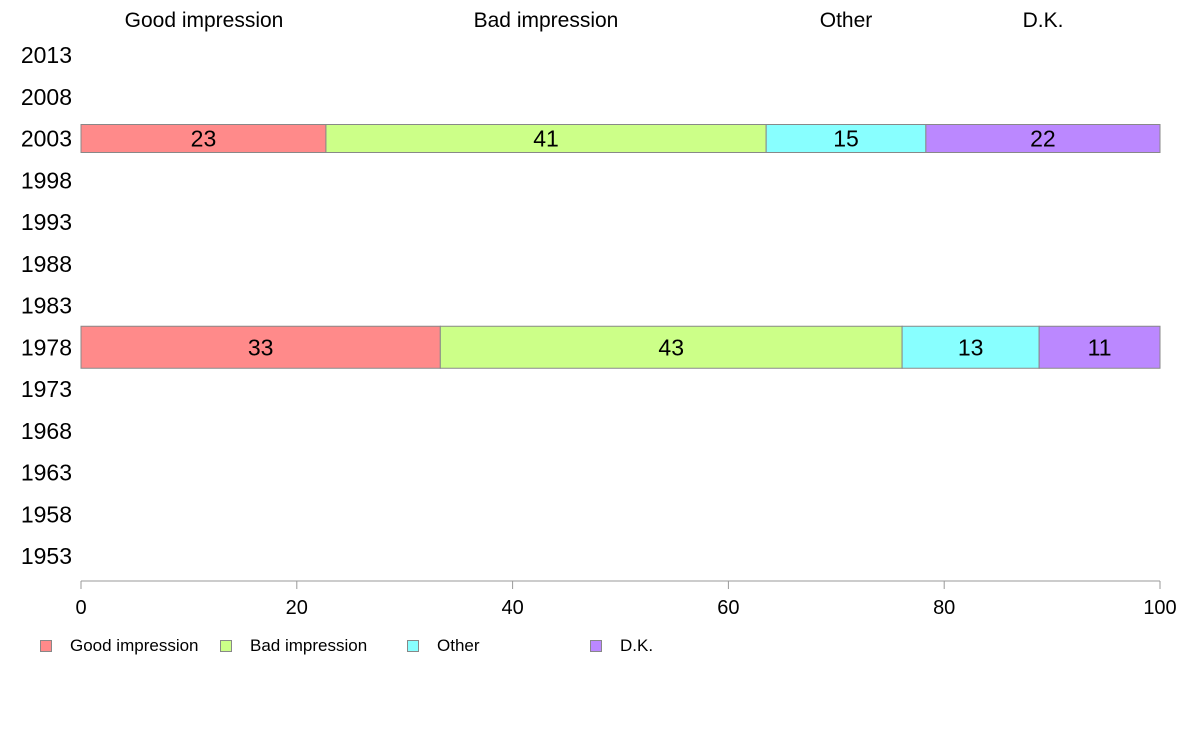  I want to click on year-label: 1983, so click(46, 306).